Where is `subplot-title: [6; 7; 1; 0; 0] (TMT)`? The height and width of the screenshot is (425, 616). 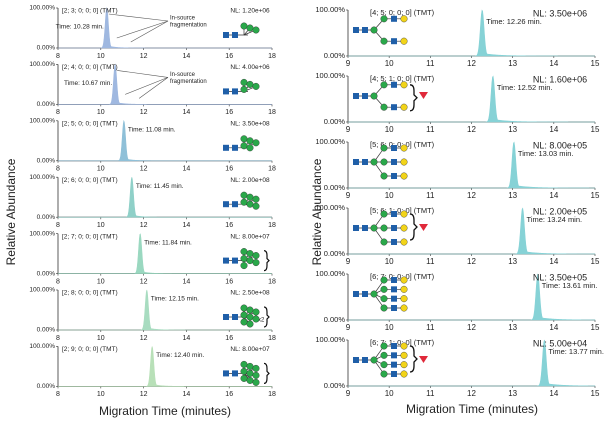 subplot-title: [6; 7; 1; 0; 0] (TMT) is located at coordinates (402, 342).